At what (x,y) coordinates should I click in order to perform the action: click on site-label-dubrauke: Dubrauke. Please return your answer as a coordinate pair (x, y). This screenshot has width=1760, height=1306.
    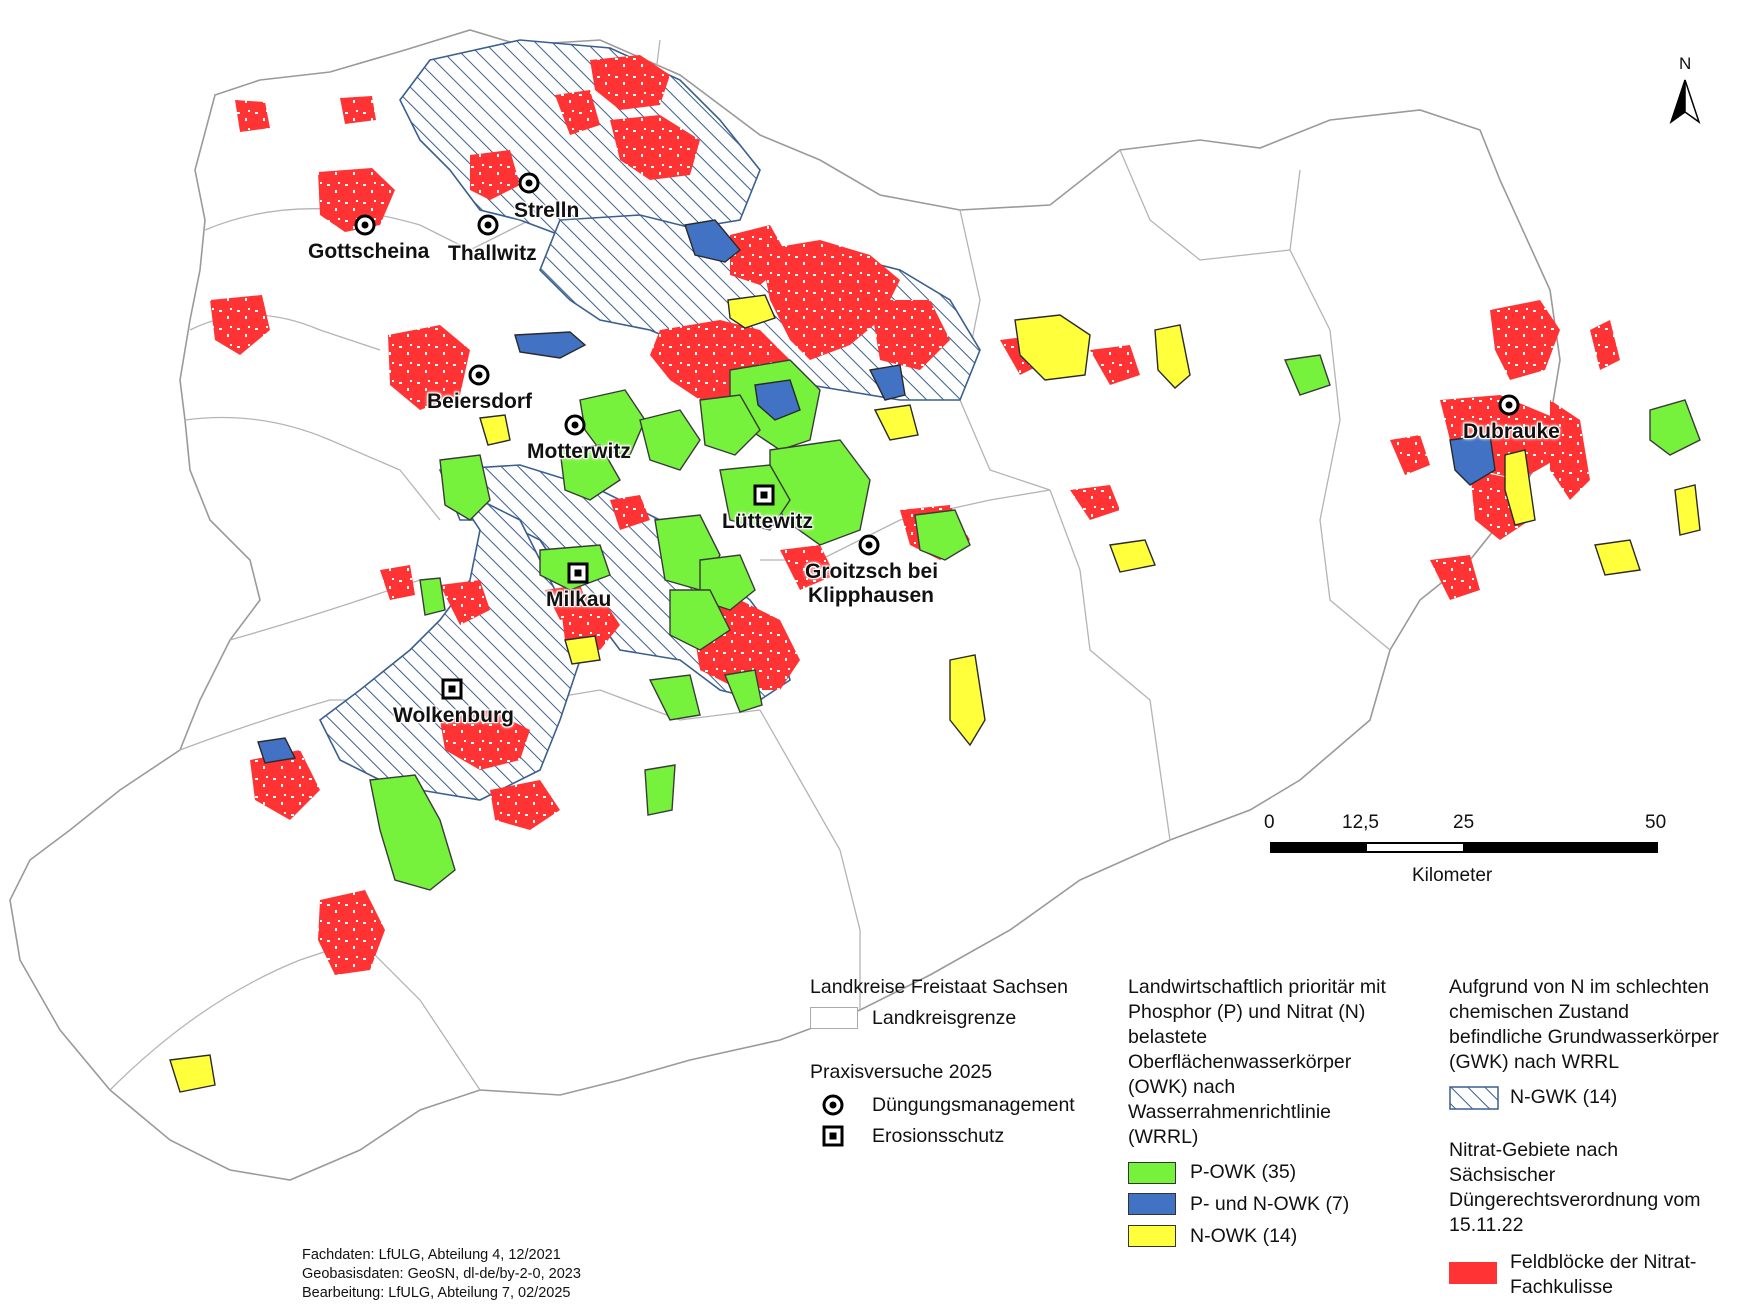
    Looking at the image, I should click on (1511, 431).